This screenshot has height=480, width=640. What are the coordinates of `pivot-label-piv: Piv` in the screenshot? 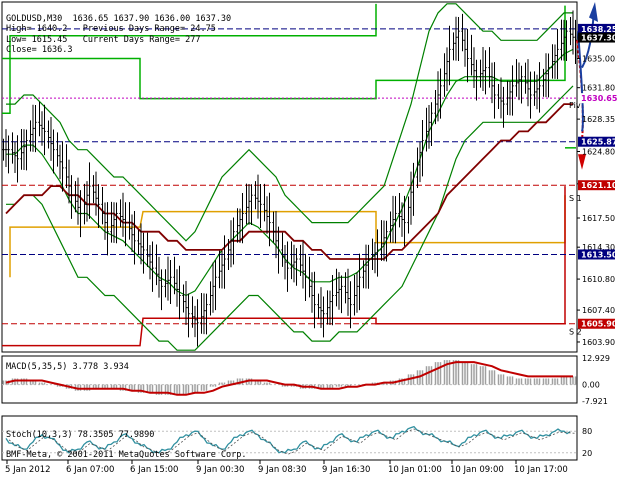 It's located at (575, 105).